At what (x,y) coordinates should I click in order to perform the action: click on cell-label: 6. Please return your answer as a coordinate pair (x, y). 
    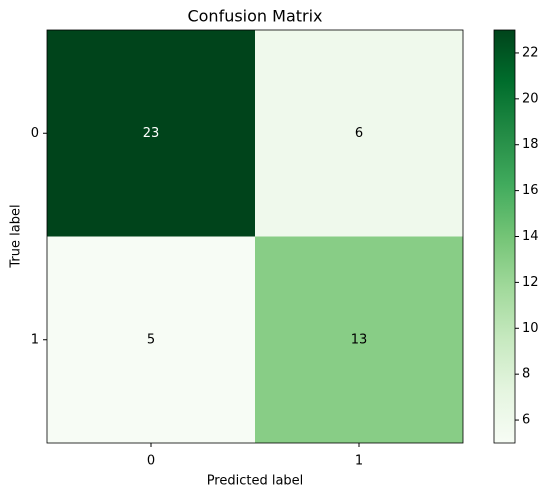
    Looking at the image, I should click on (359, 133).